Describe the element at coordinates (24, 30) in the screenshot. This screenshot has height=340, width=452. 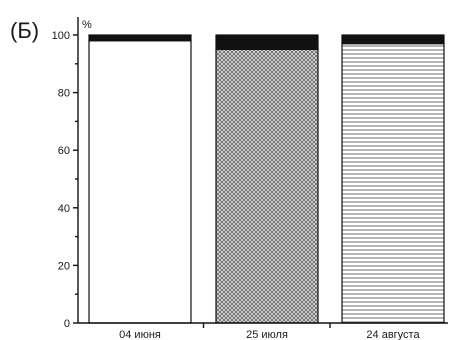
I see `panel-label: (Б)` at that location.